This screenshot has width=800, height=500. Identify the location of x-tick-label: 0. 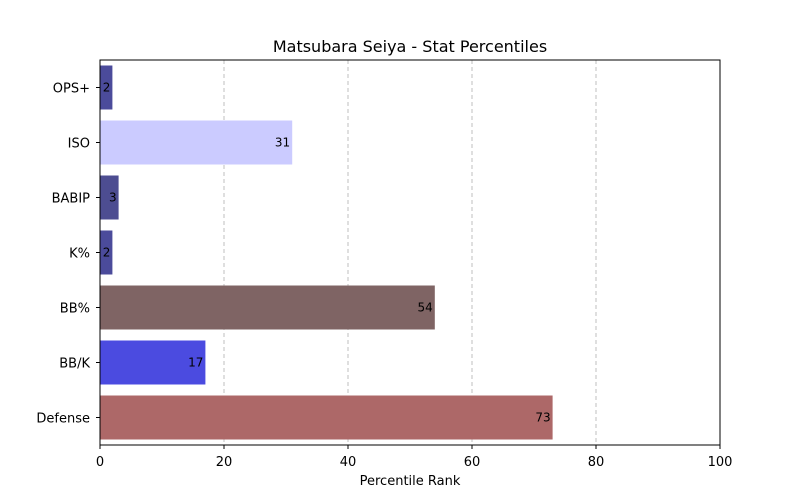
(100, 462).